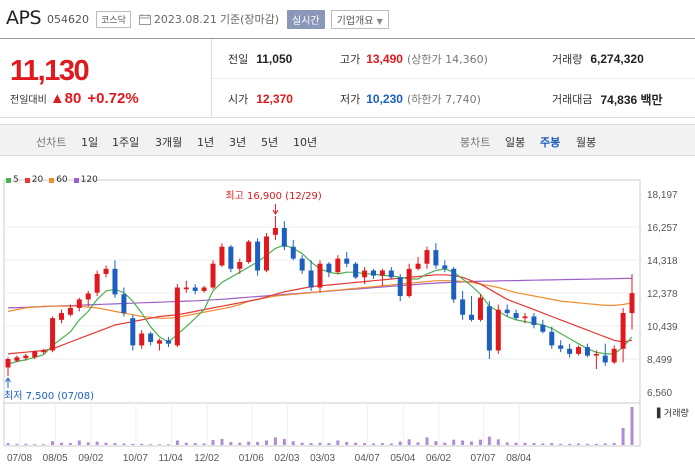  I want to click on open-value: 12,370, so click(274, 99).